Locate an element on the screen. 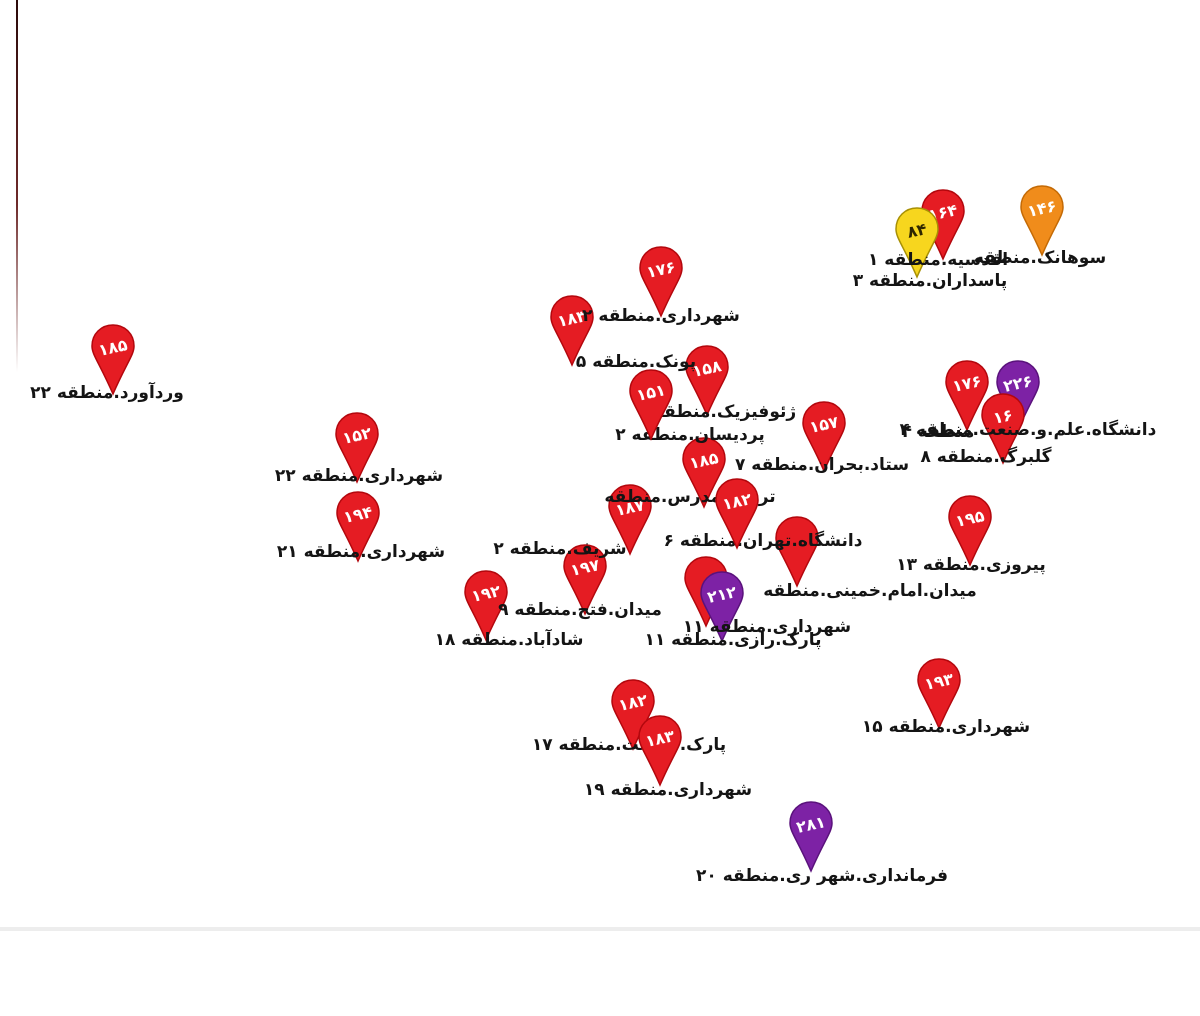  pin-label: منطقه ۴ is located at coordinates (938, 432).